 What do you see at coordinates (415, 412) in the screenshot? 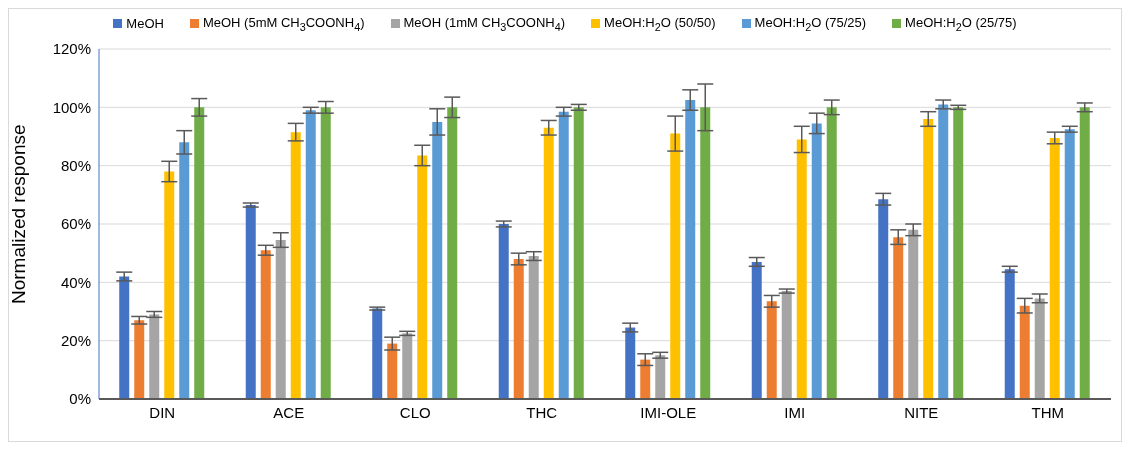
I see `x-tick-label: CLO` at bounding box center [415, 412].